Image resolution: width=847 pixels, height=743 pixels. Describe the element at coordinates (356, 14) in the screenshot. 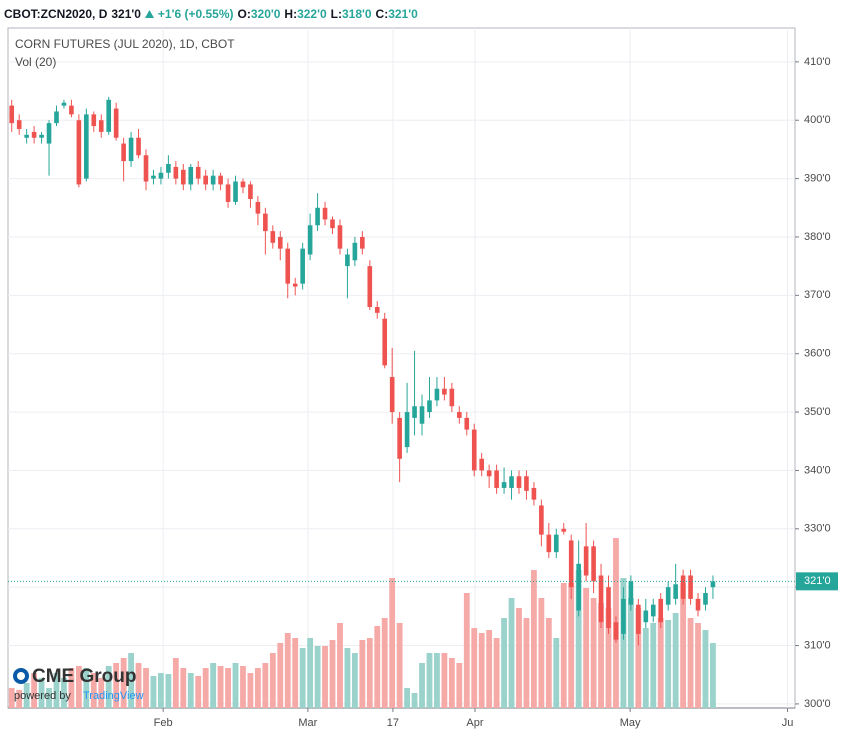

I see `low-value: 318'0` at that location.